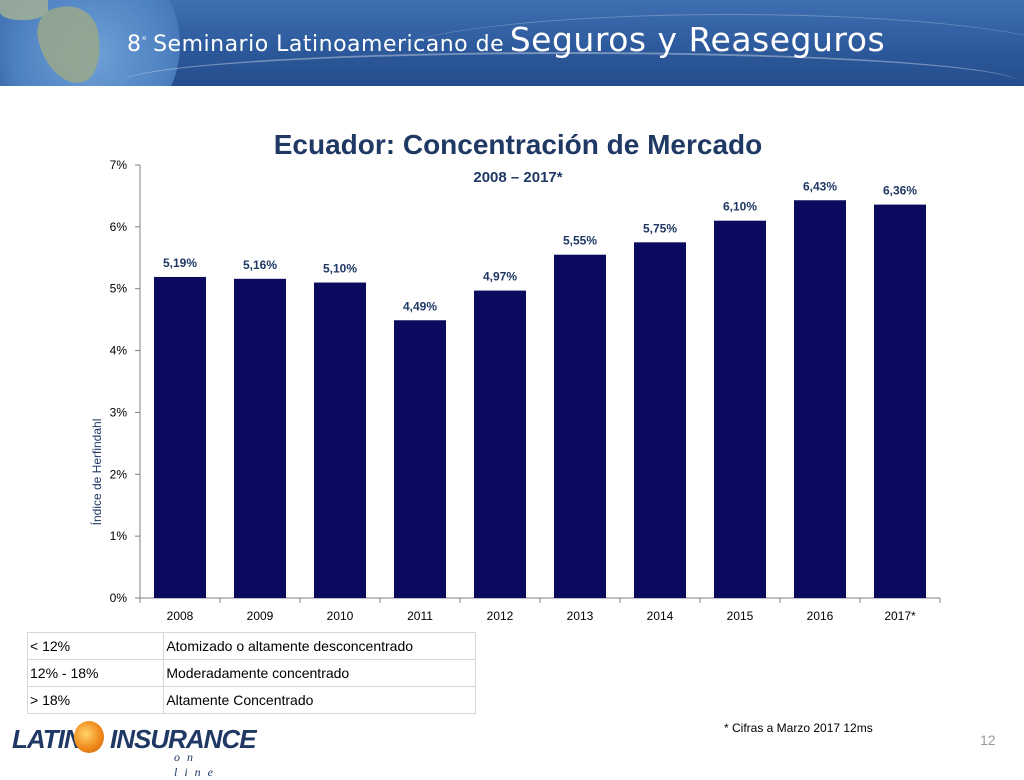  Describe the element at coordinates (500, 616) in the screenshot. I see `x-tick-label: 2012` at that location.